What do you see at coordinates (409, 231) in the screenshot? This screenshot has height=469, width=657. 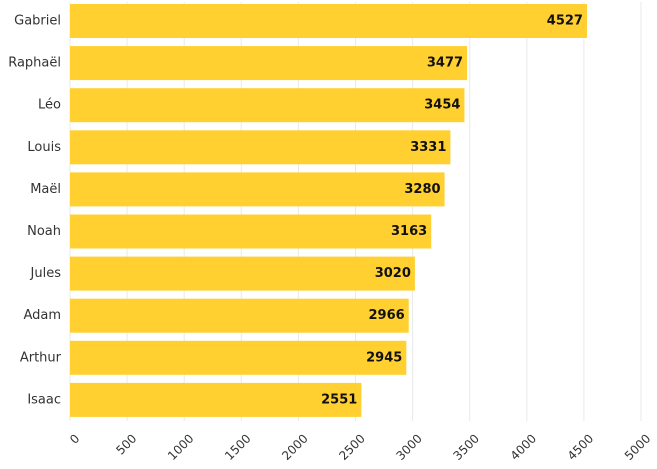 I see `data-label: 3163` at bounding box center [409, 231].